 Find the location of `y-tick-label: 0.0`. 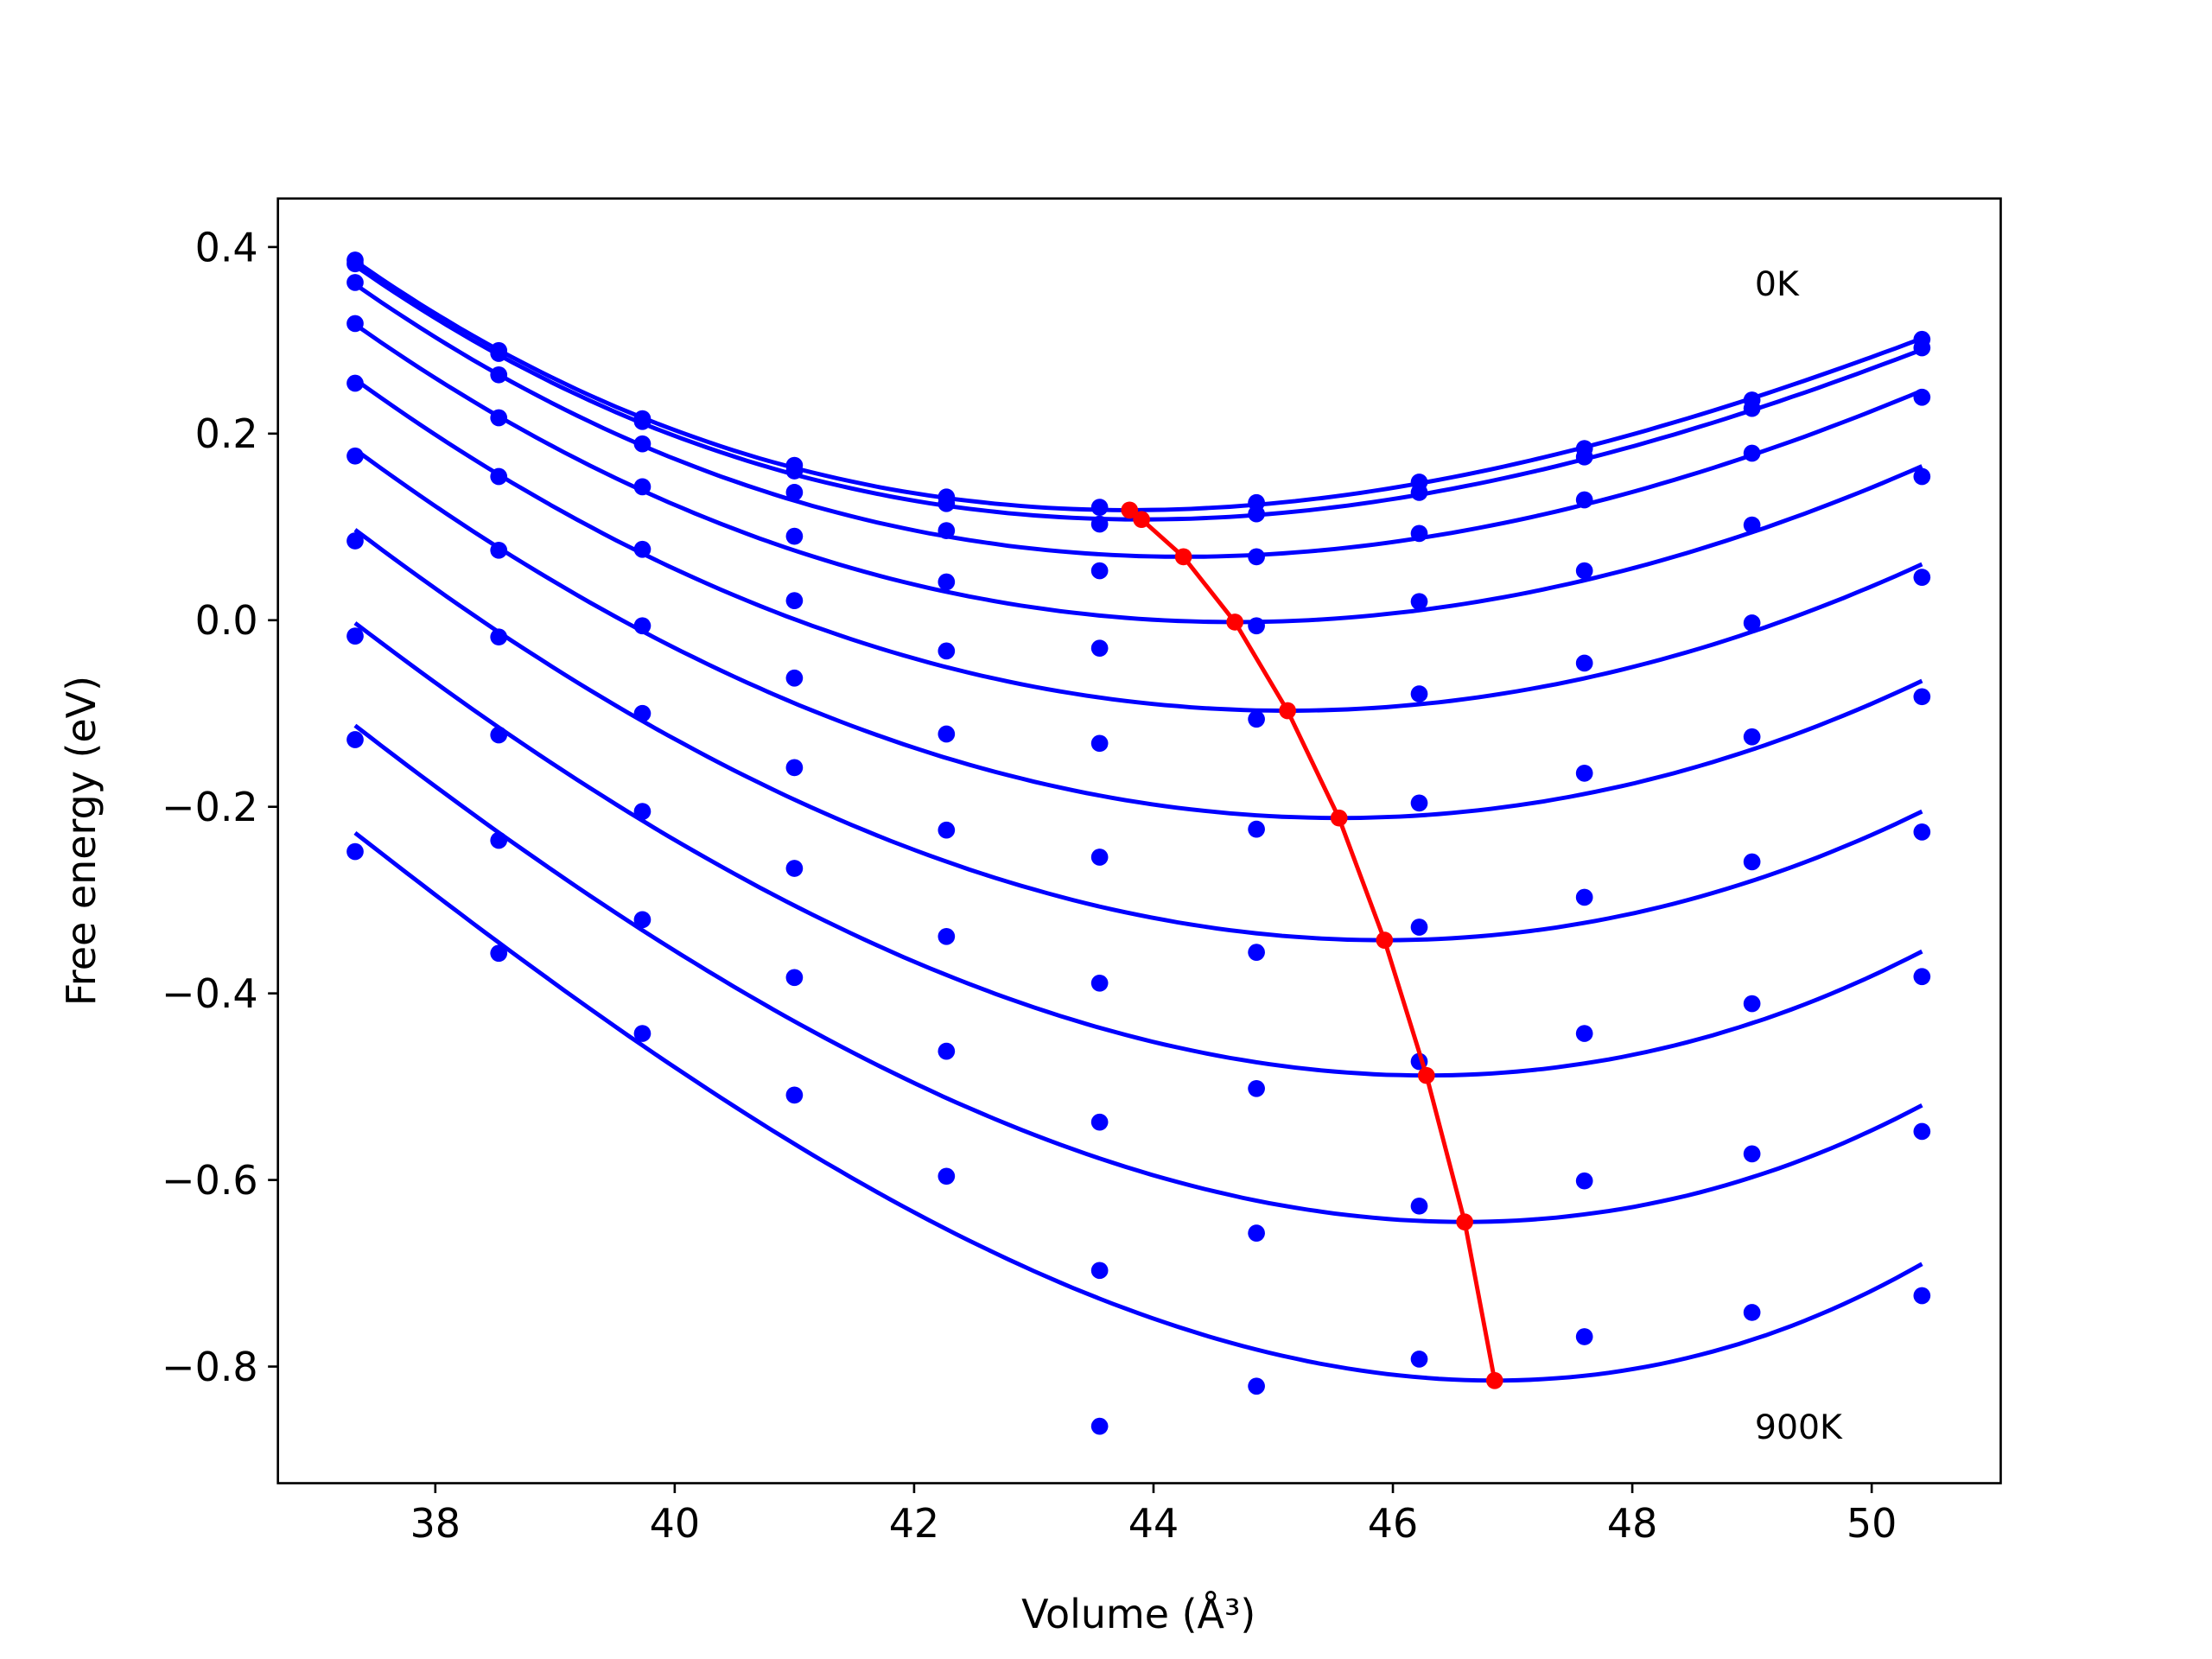

y-tick-label: 0.0 is located at coordinates (226, 620).